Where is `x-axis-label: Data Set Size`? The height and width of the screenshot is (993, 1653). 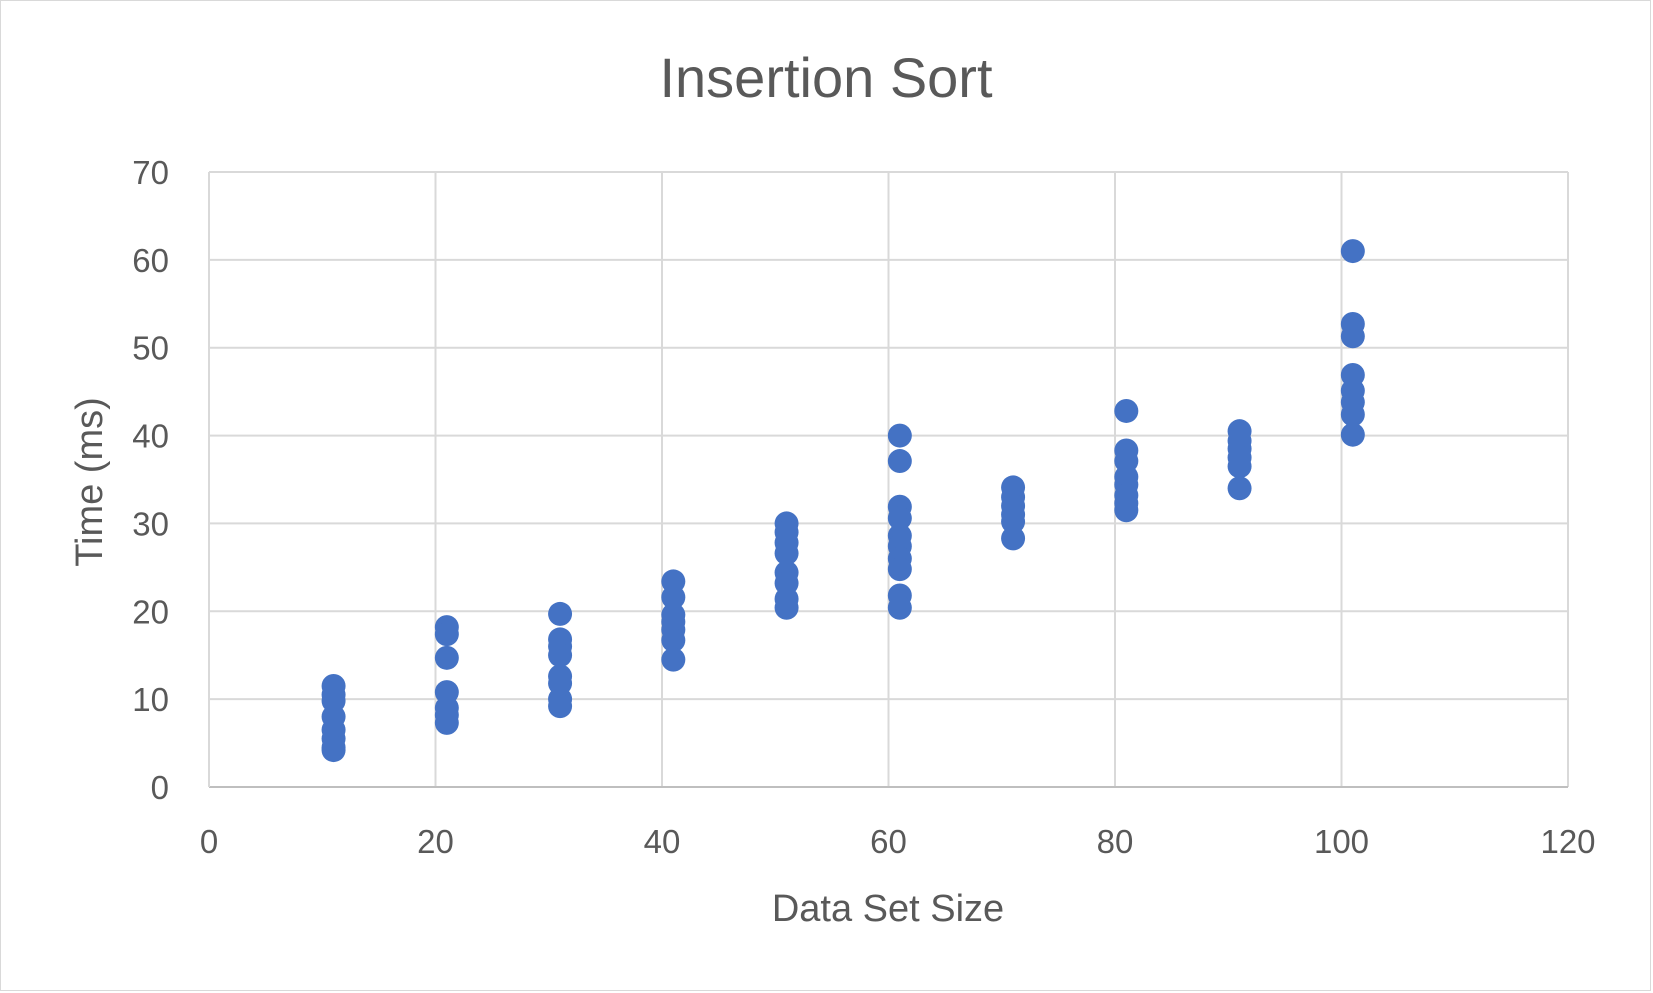
x-axis-label: Data Set Size is located at coordinates (888, 909).